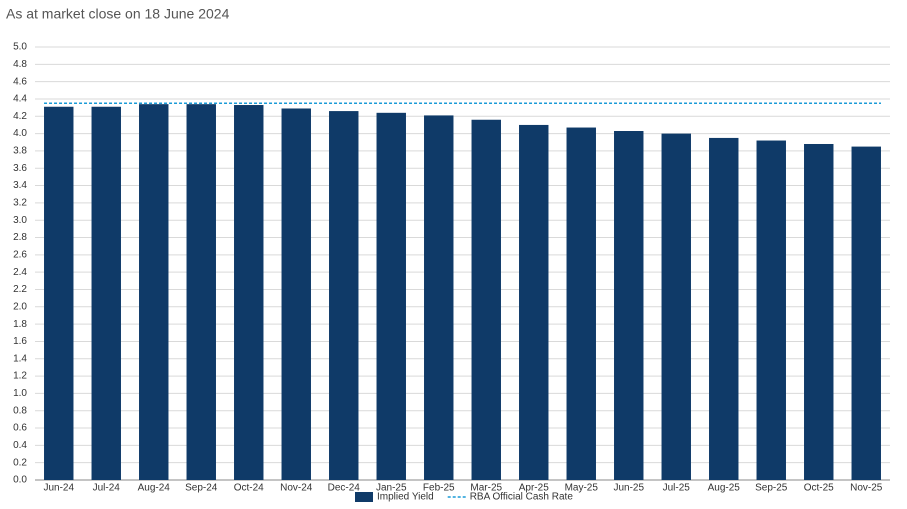 This screenshot has height=509, width=907. Describe the element at coordinates (20, 445) in the screenshot. I see `y-tick-label: 0.4` at that location.